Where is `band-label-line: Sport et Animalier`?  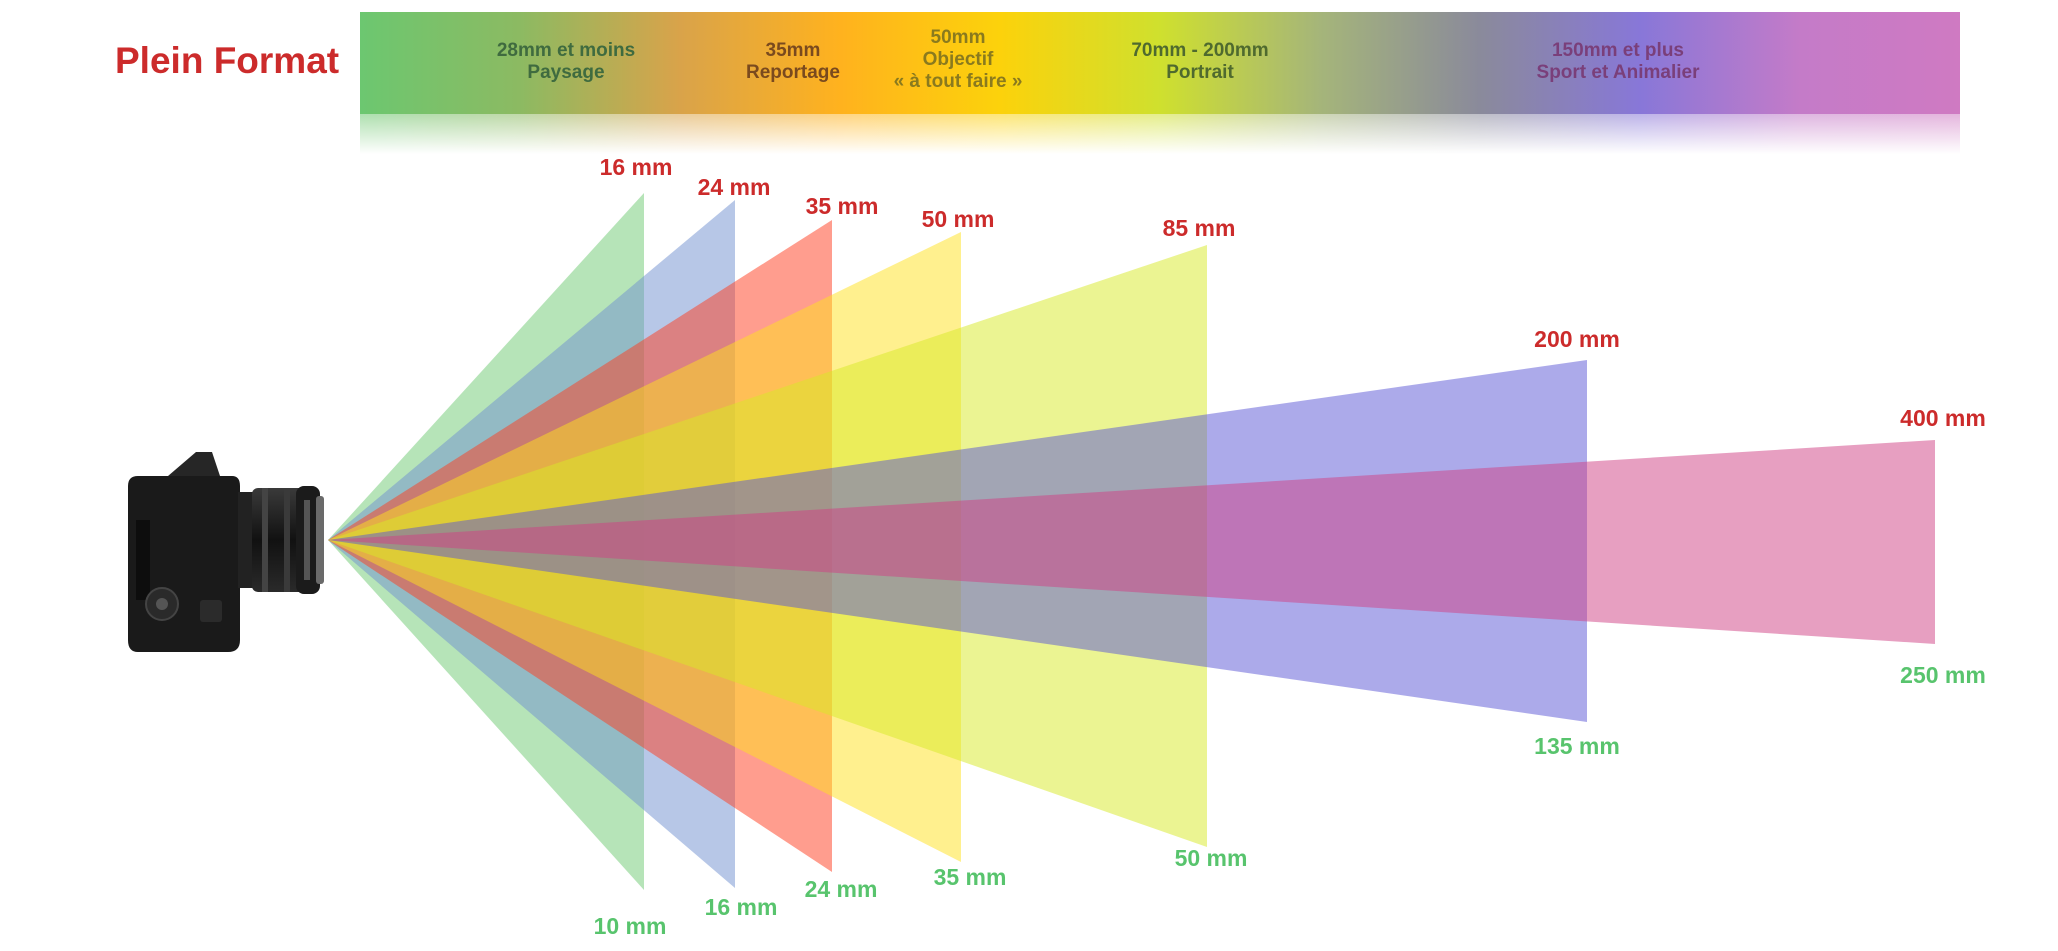
band-label-line: Sport et Animalier is located at coordinates (1618, 72).